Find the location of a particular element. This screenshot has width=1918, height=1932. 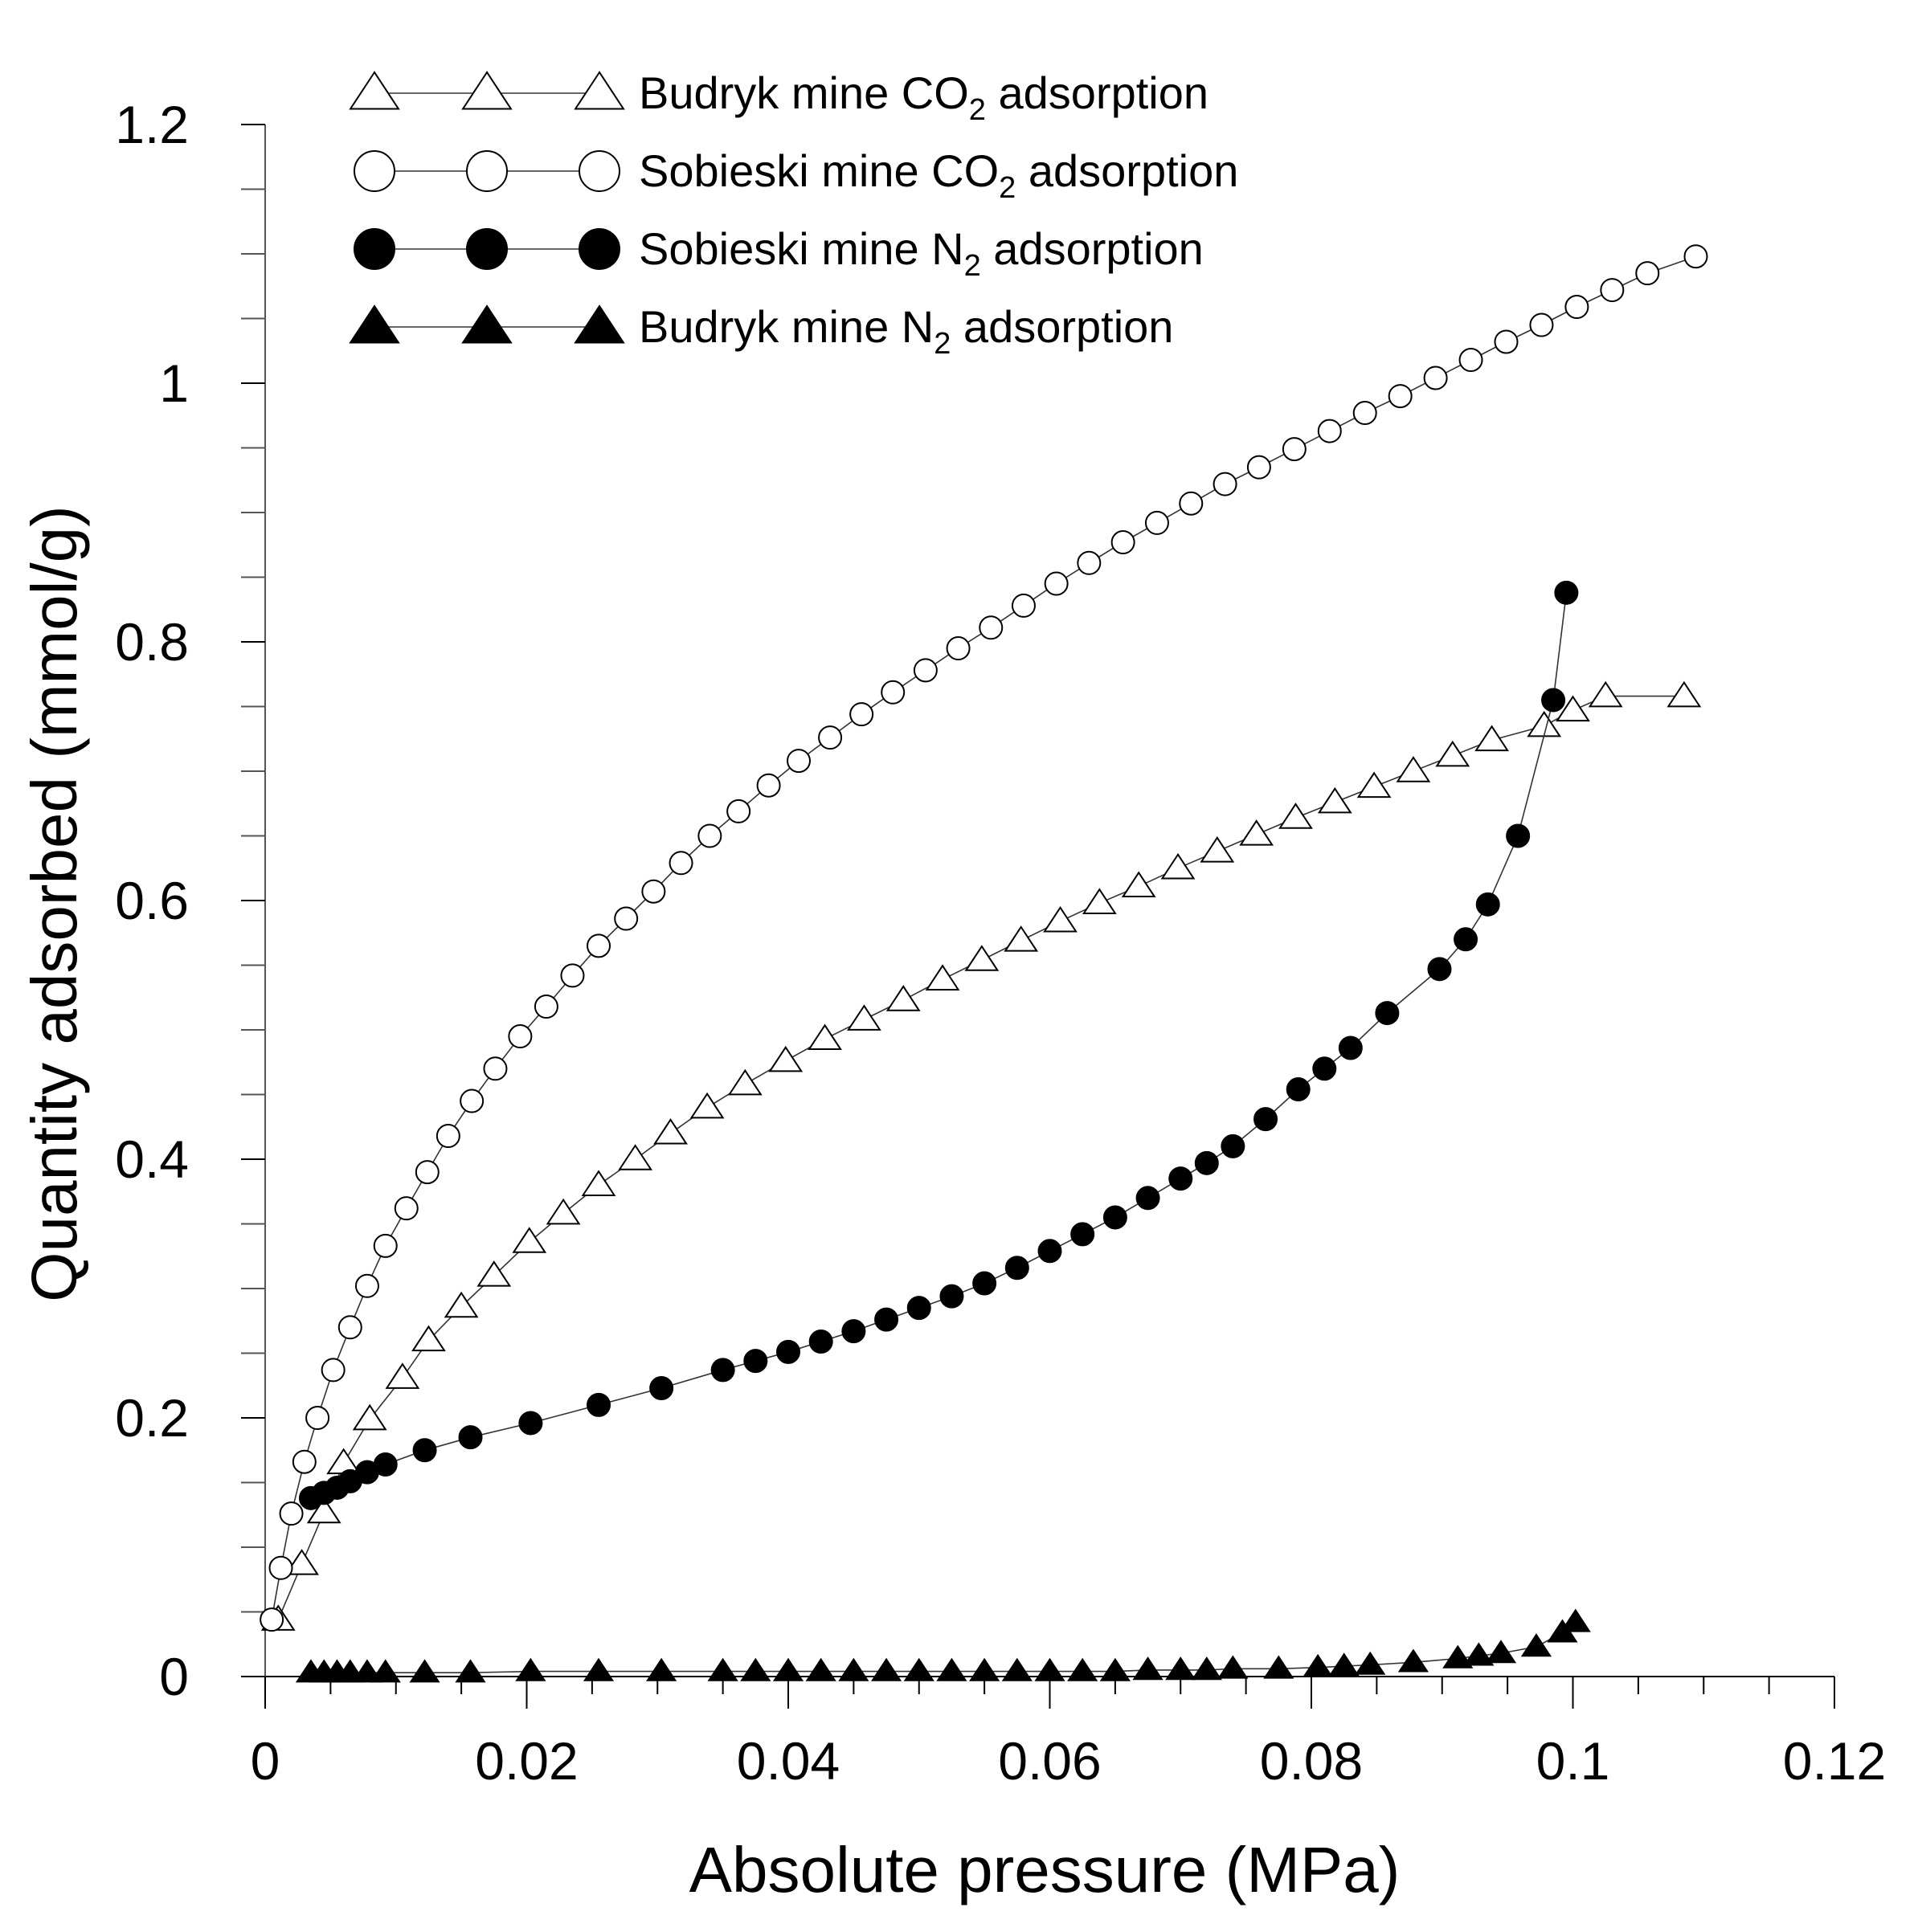

y-tick-label: 0.2 is located at coordinates (152, 1418).